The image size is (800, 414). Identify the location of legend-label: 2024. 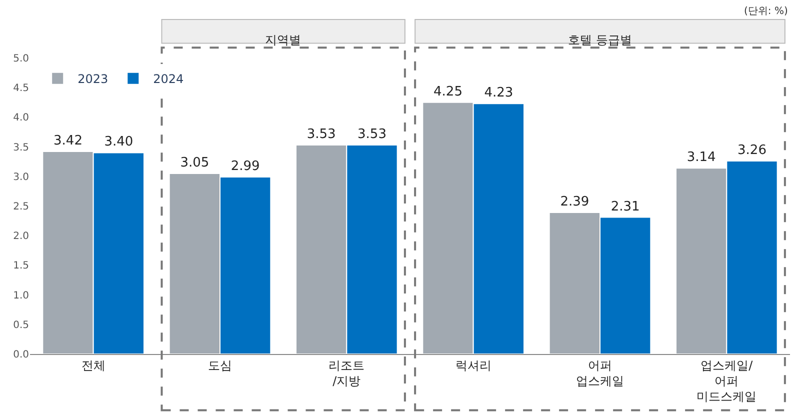
(168, 79).